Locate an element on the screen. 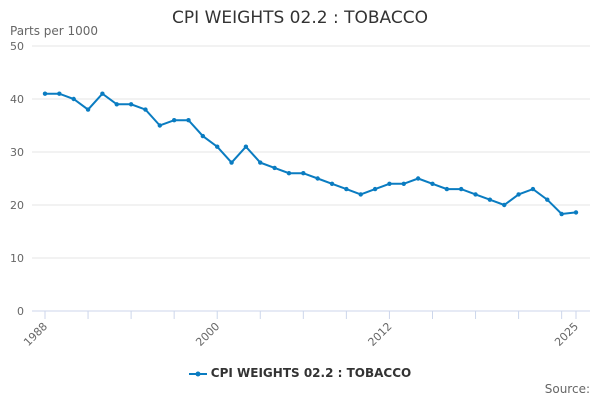 The width and height of the screenshot is (600, 400). y-tick-label: 50 is located at coordinates (17, 46).